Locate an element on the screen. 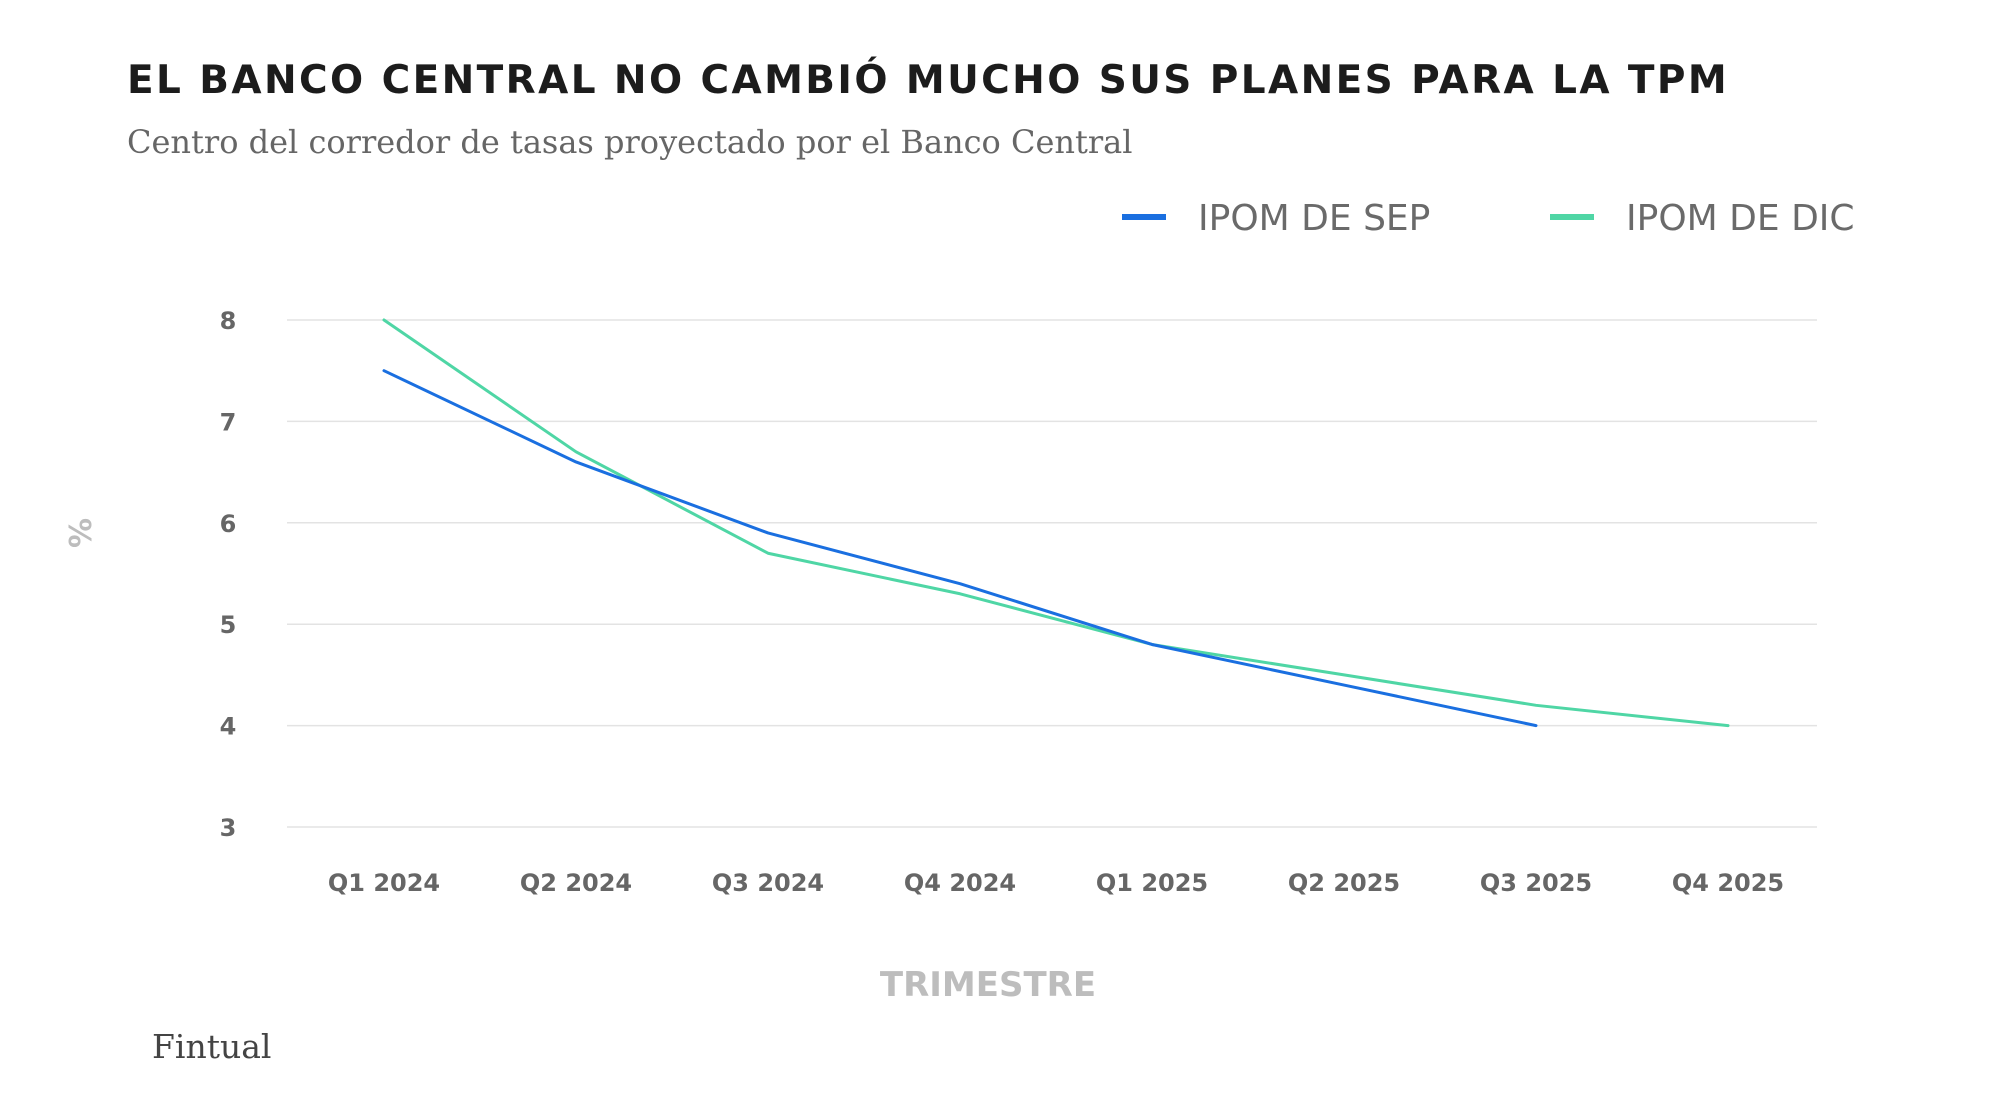 The height and width of the screenshot is (1107, 2000). x-tick-label: Q4 2025 is located at coordinates (1728, 883).